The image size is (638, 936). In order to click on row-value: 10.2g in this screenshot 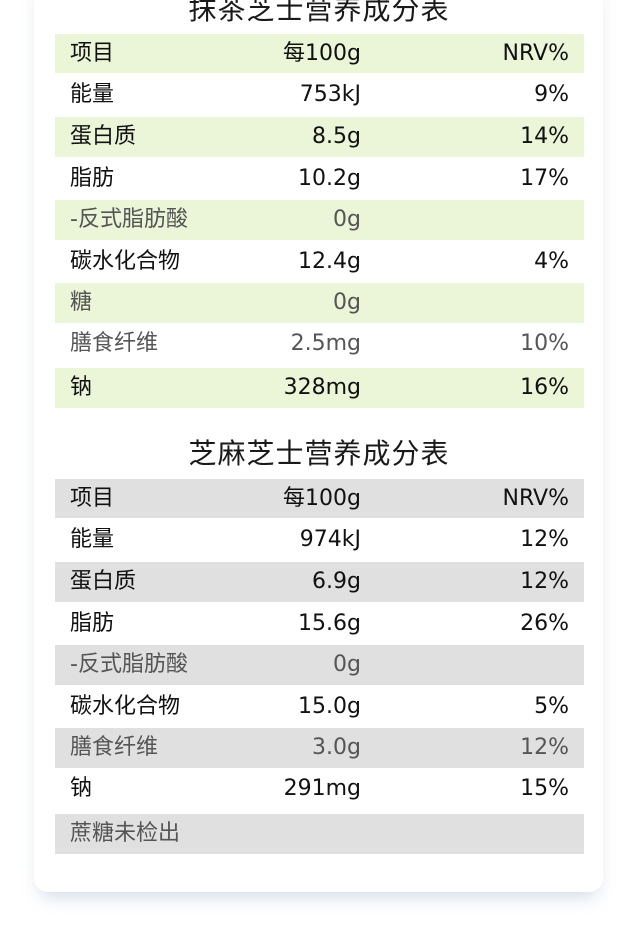, I will do `click(329, 178)`.